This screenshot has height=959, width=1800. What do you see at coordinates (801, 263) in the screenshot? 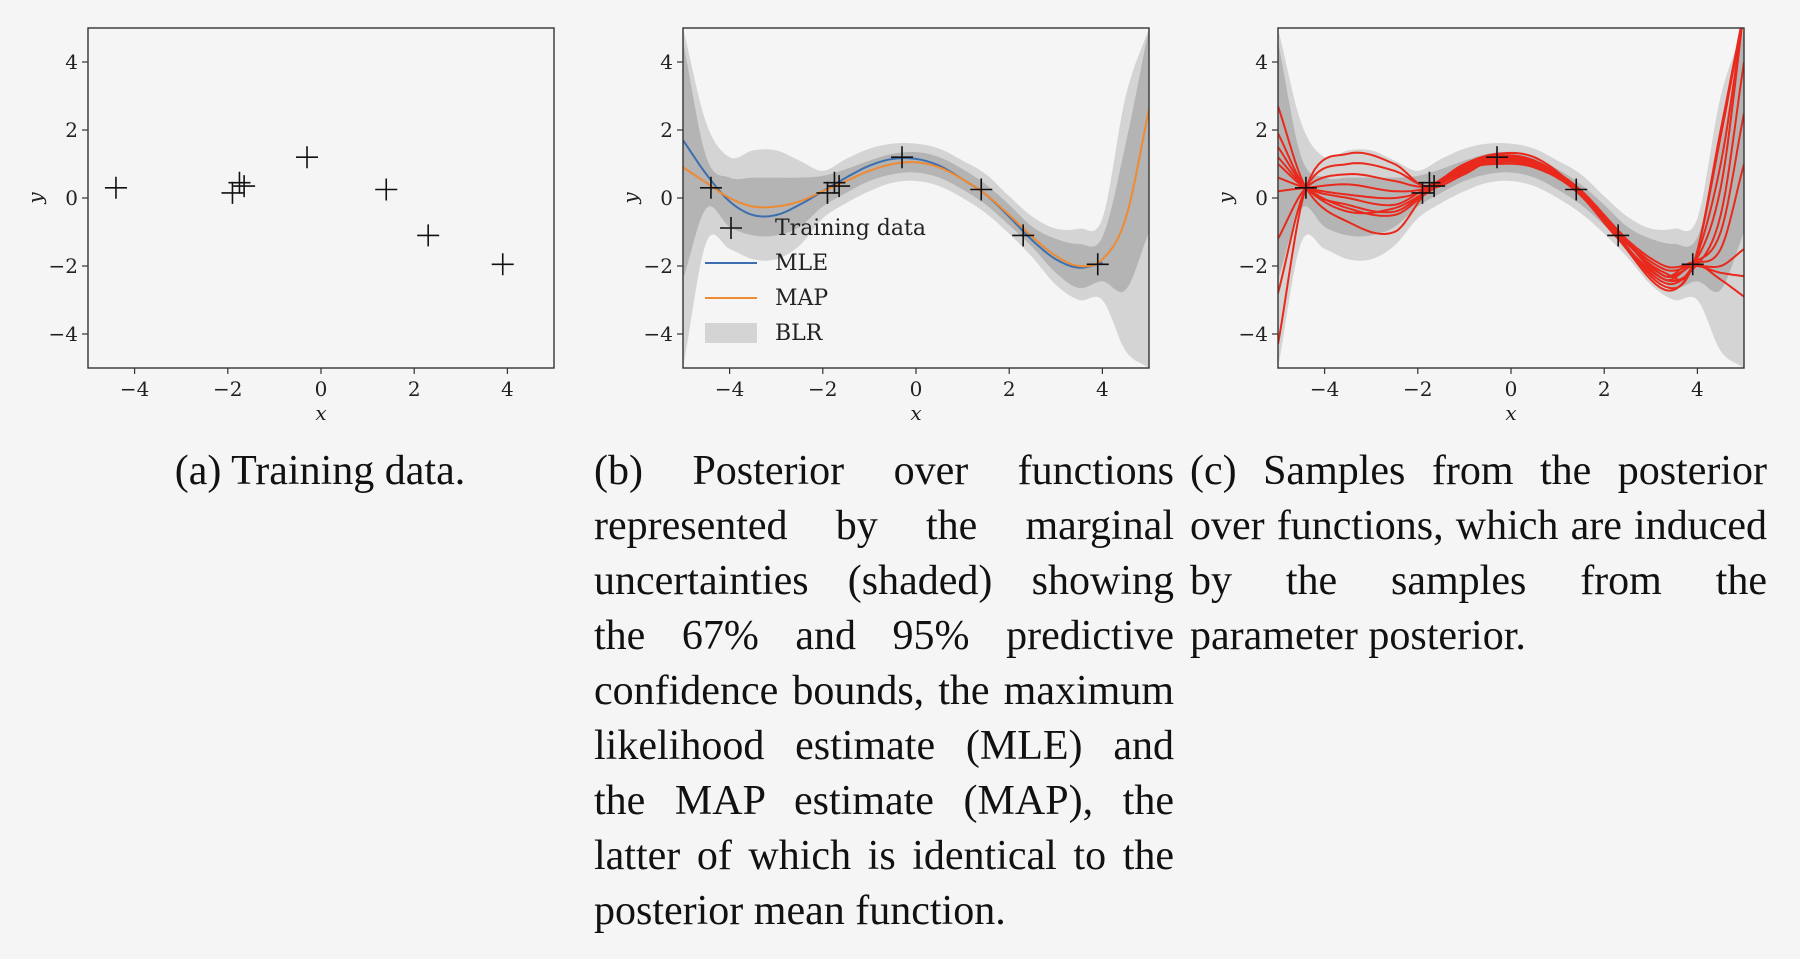
I see `legend-label: MLE` at bounding box center [801, 263].